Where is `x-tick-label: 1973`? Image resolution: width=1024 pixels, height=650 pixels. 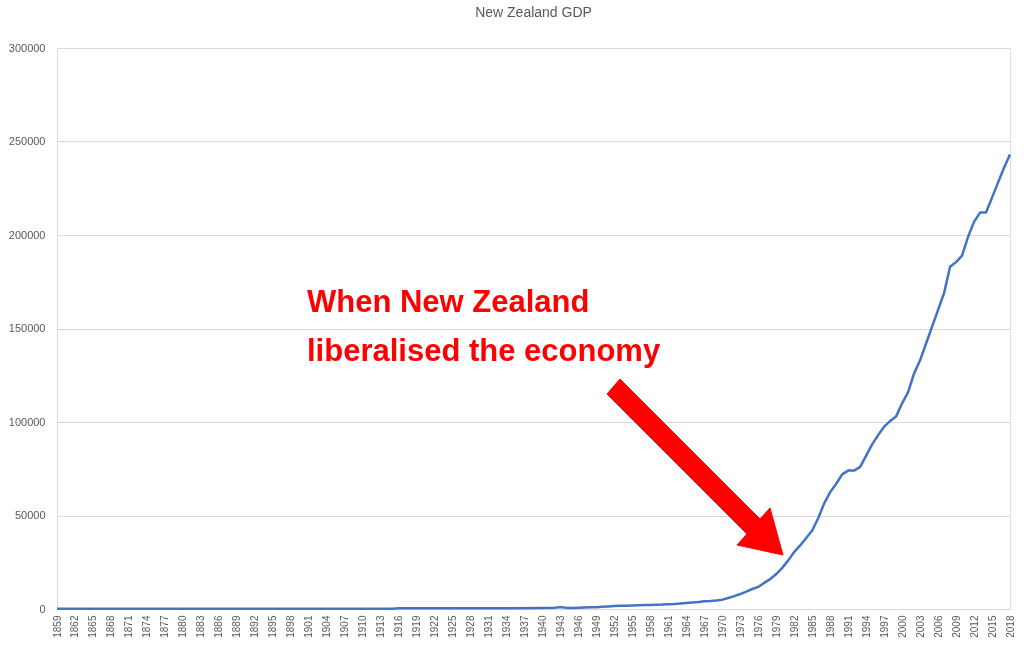 x-tick-label: 1973 is located at coordinates (740, 626).